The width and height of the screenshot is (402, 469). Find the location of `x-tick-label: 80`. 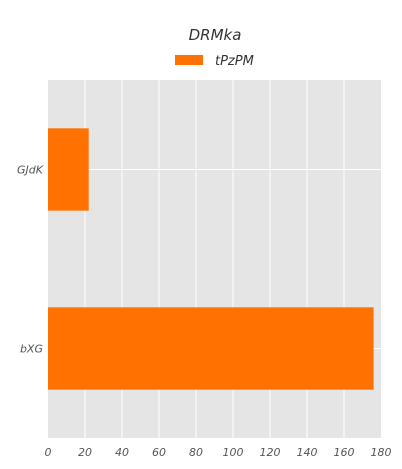

x-tick-label: 80 is located at coordinates (196, 452).